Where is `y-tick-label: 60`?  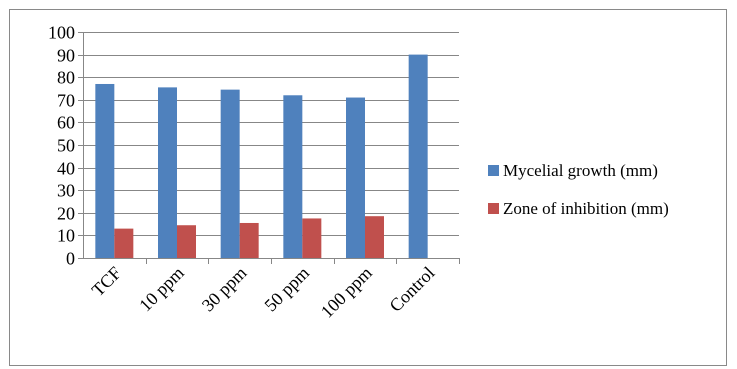
y-tick-label: 60 is located at coordinates (66, 123).